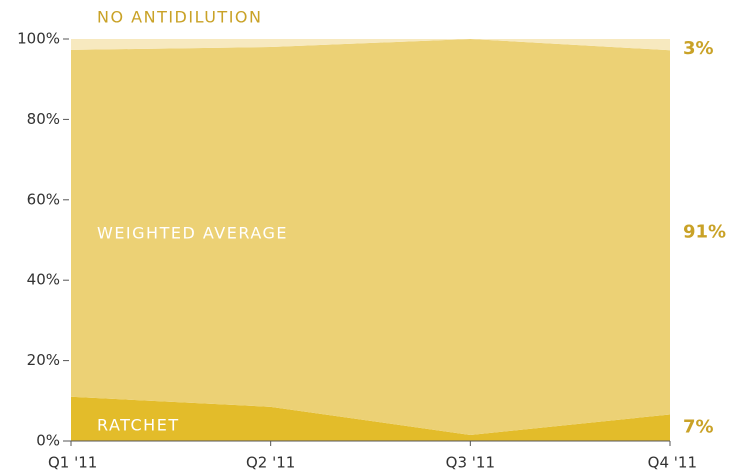 The height and width of the screenshot is (472, 731). I want to click on end-label: 3%, so click(698, 48).